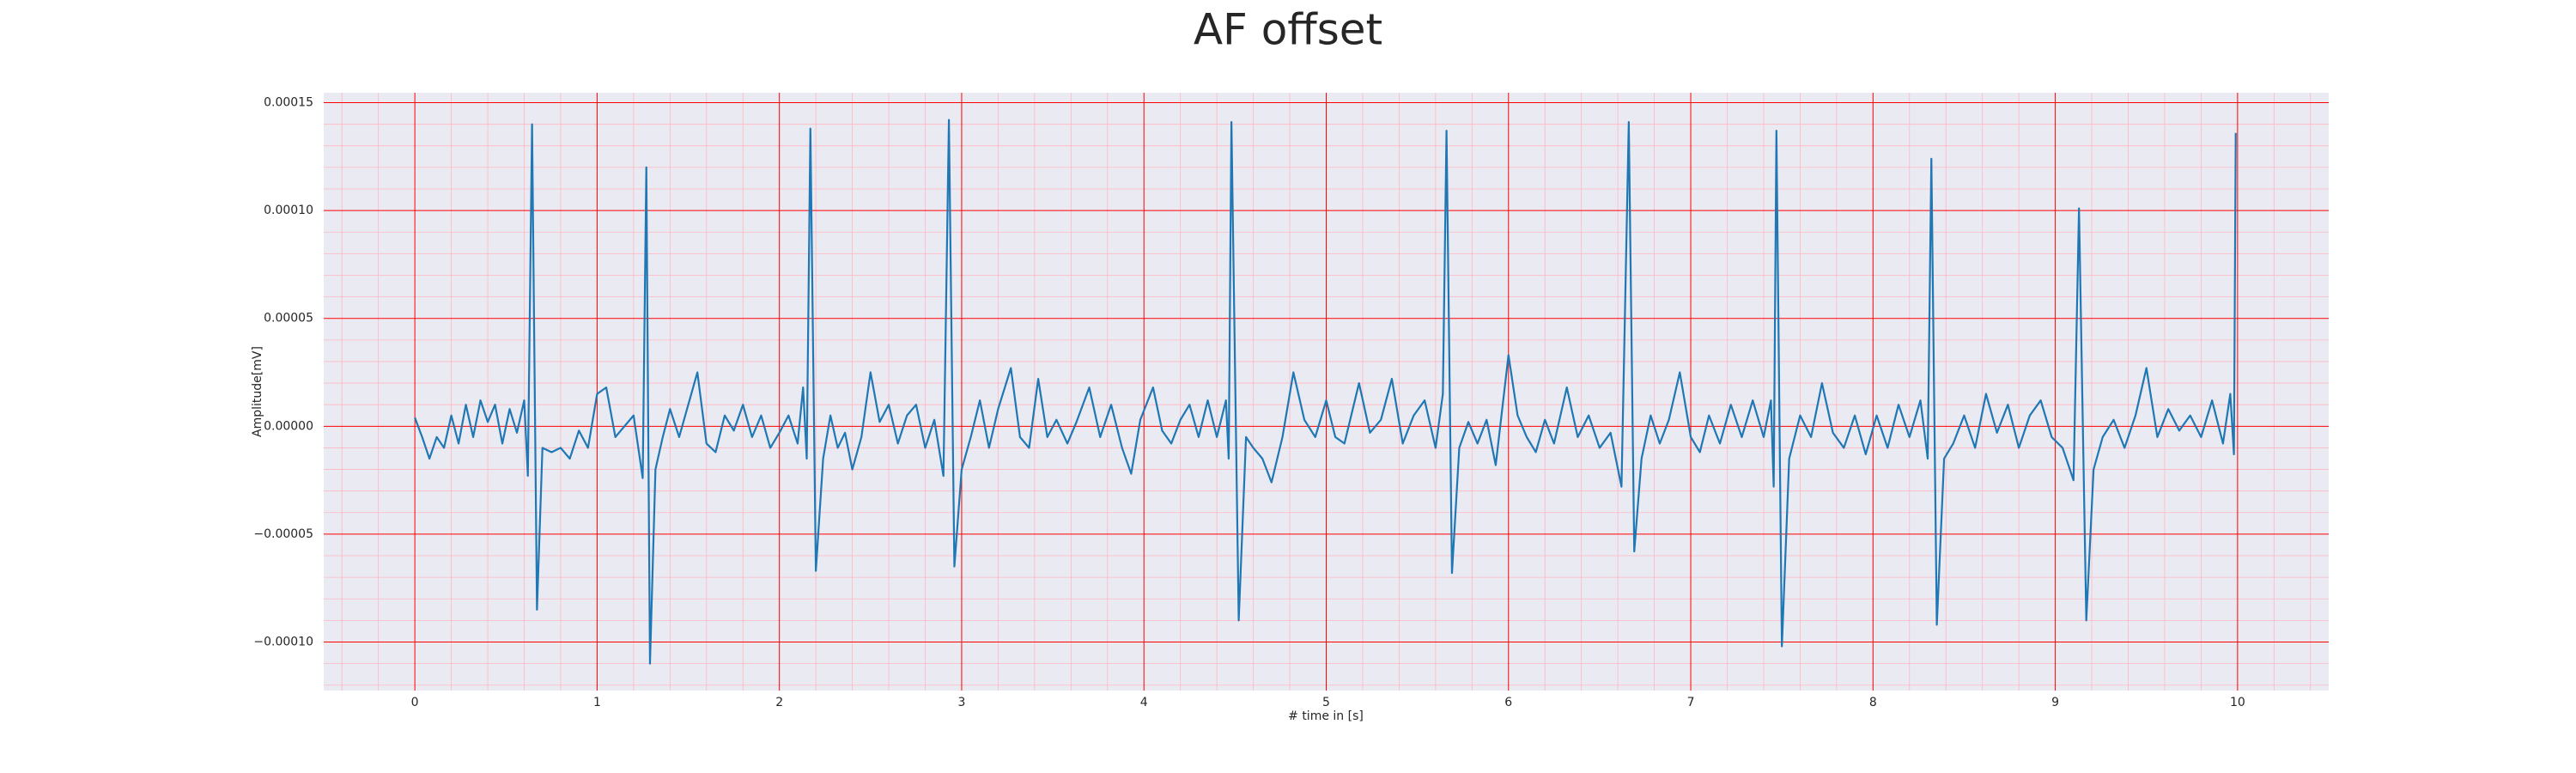 The image size is (2576, 773). I want to click on y-tick-label: 0.00000, so click(289, 426).